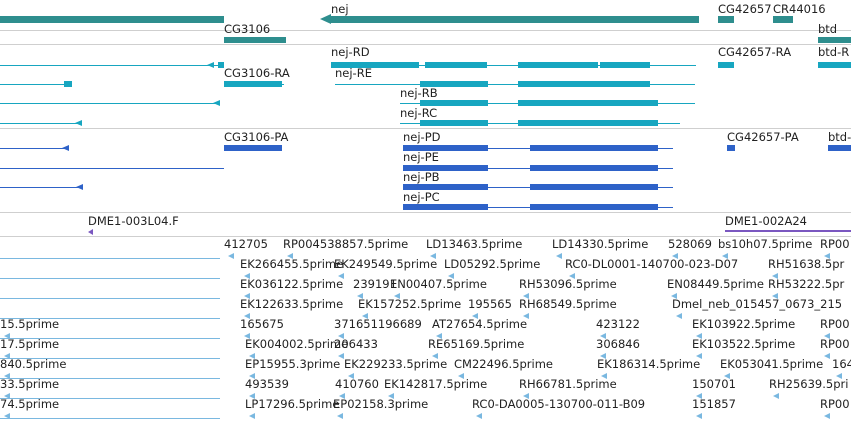 The width and height of the screenshot is (851, 421). What do you see at coordinates (438, 284) in the screenshot?
I see `est-label: EN00407.5prime` at bounding box center [438, 284].